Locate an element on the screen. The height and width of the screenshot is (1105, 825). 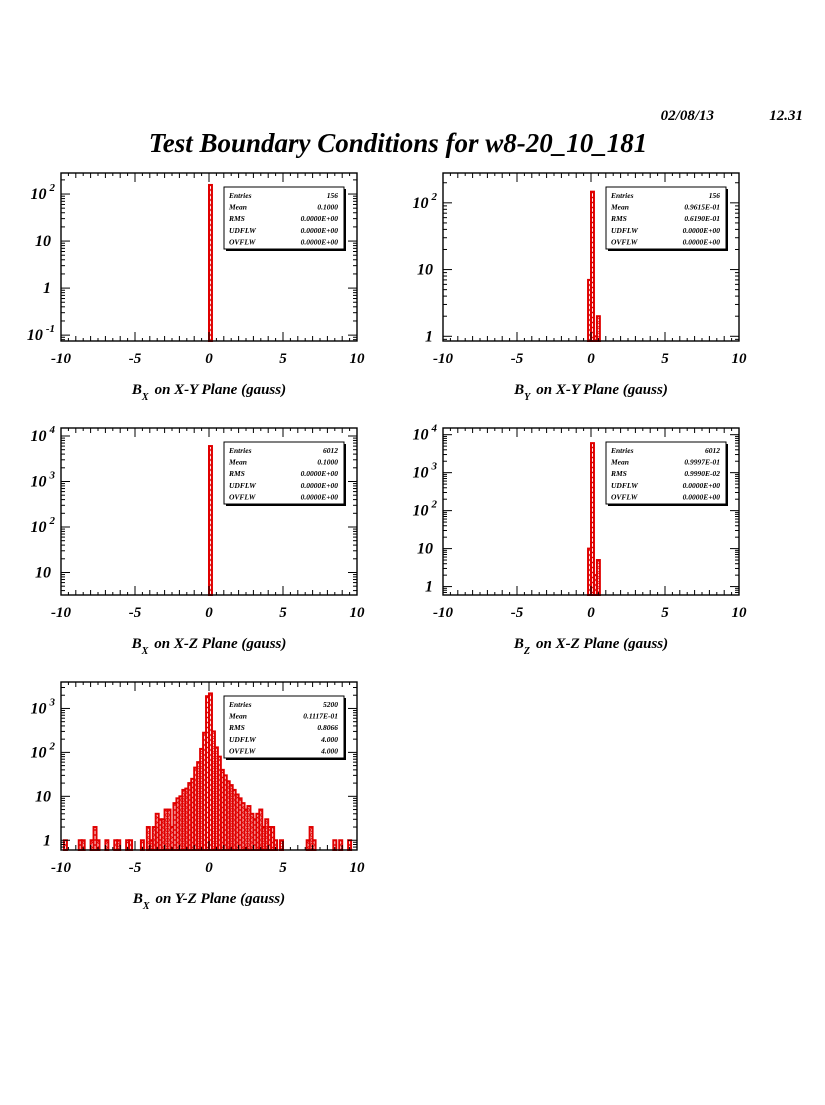
x-axis-label: BZ on X-Z Plane (gauss) is located at coordinates (590, 646).